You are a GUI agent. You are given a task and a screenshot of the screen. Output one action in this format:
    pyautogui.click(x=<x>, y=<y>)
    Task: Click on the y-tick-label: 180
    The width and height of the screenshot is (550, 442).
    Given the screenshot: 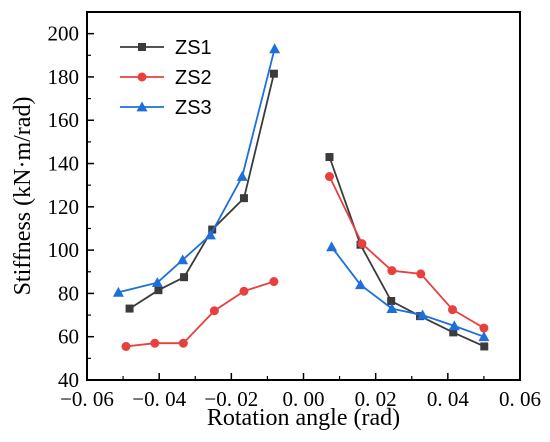 What is the action you would take?
    pyautogui.click(x=64, y=77)
    